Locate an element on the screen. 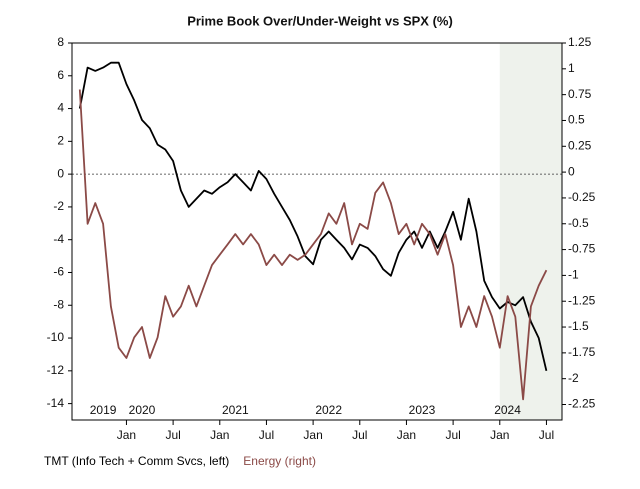 This screenshot has width=640, height=489. y2-tick-label: -0.75 is located at coordinates (582, 249).